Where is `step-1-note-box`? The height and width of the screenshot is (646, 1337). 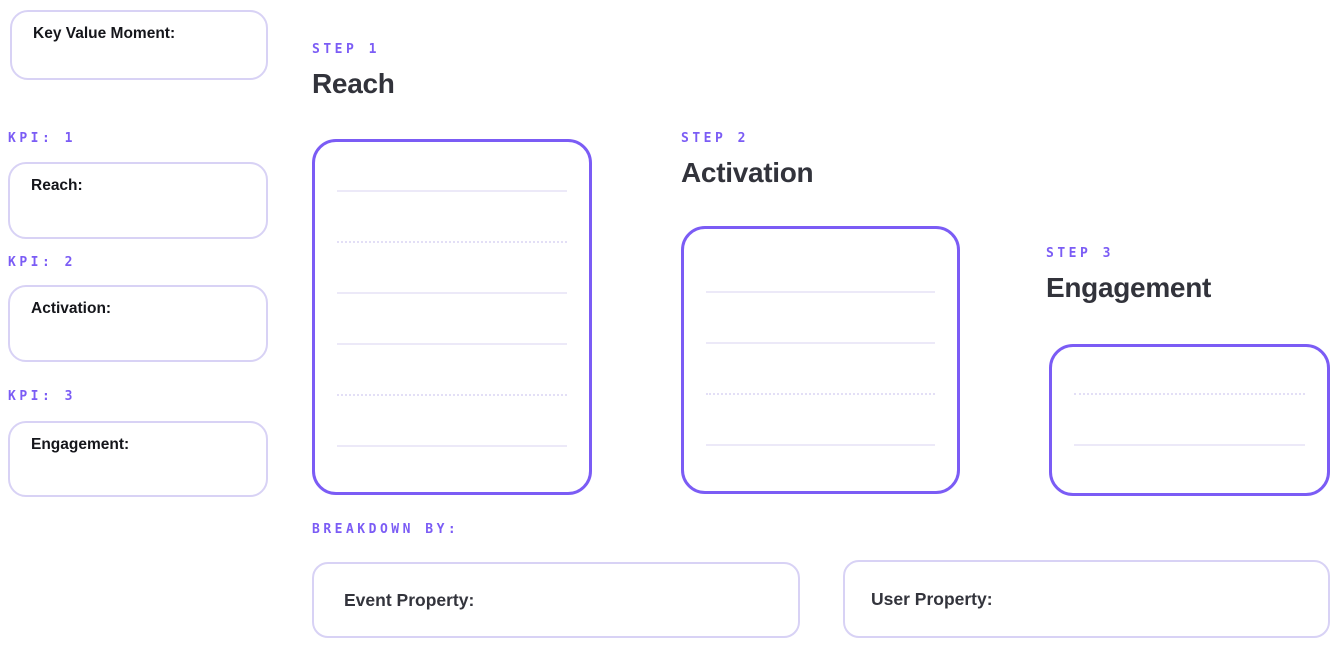 step-1-note-box is located at coordinates (452, 317).